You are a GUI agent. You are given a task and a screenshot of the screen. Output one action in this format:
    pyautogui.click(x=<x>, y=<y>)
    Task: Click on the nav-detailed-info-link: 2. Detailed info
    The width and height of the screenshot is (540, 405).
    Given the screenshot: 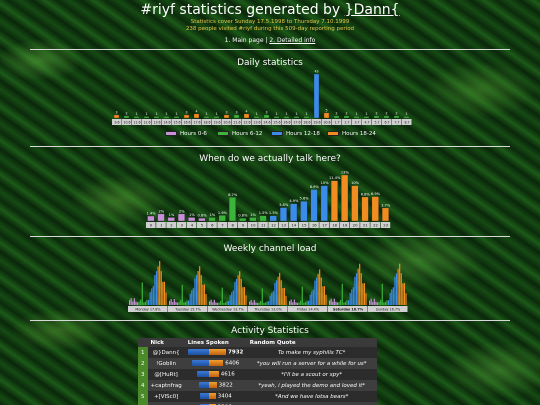 What is the action you would take?
    pyautogui.click(x=292, y=40)
    